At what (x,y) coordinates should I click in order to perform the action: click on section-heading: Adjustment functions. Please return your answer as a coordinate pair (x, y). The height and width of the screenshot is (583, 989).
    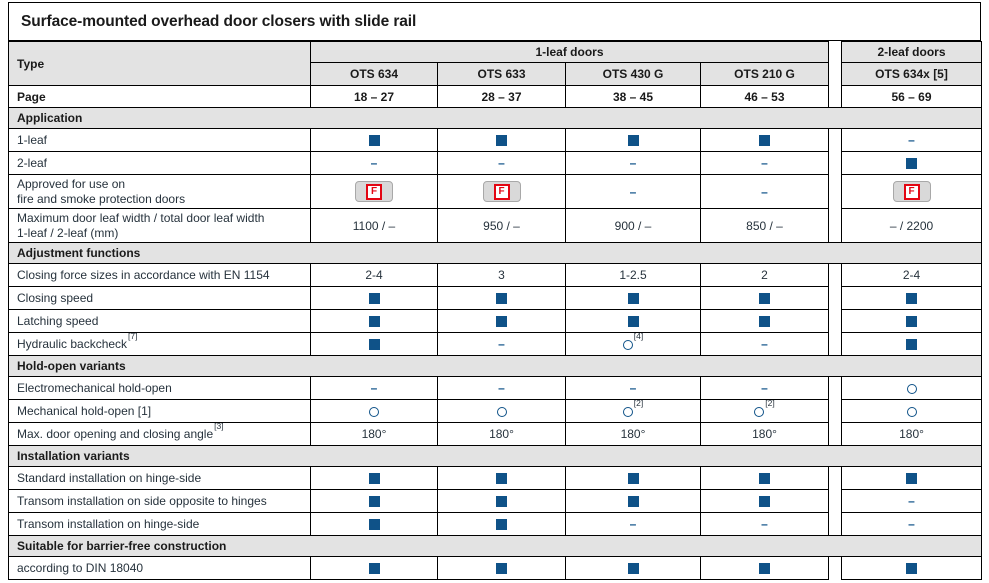
    Looking at the image, I should click on (495, 253).